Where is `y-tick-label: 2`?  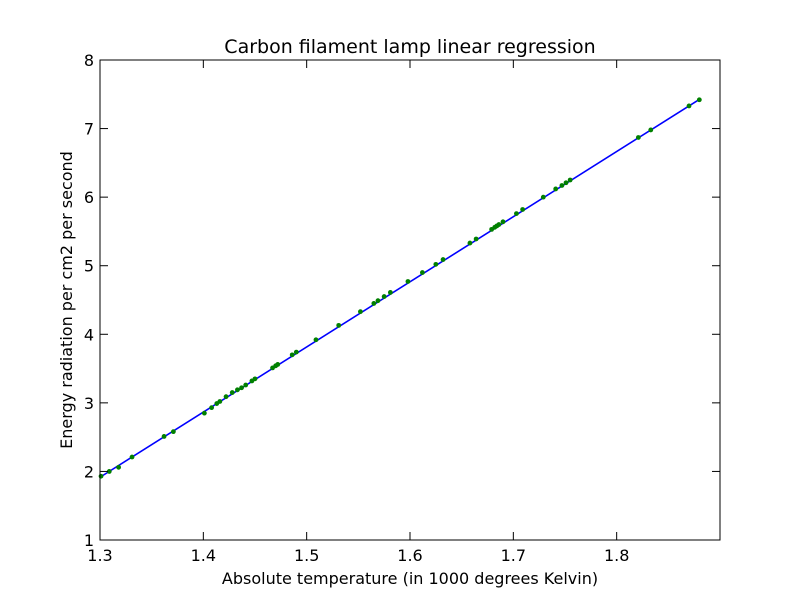 y-tick-label: 2 is located at coordinates (89, 471).